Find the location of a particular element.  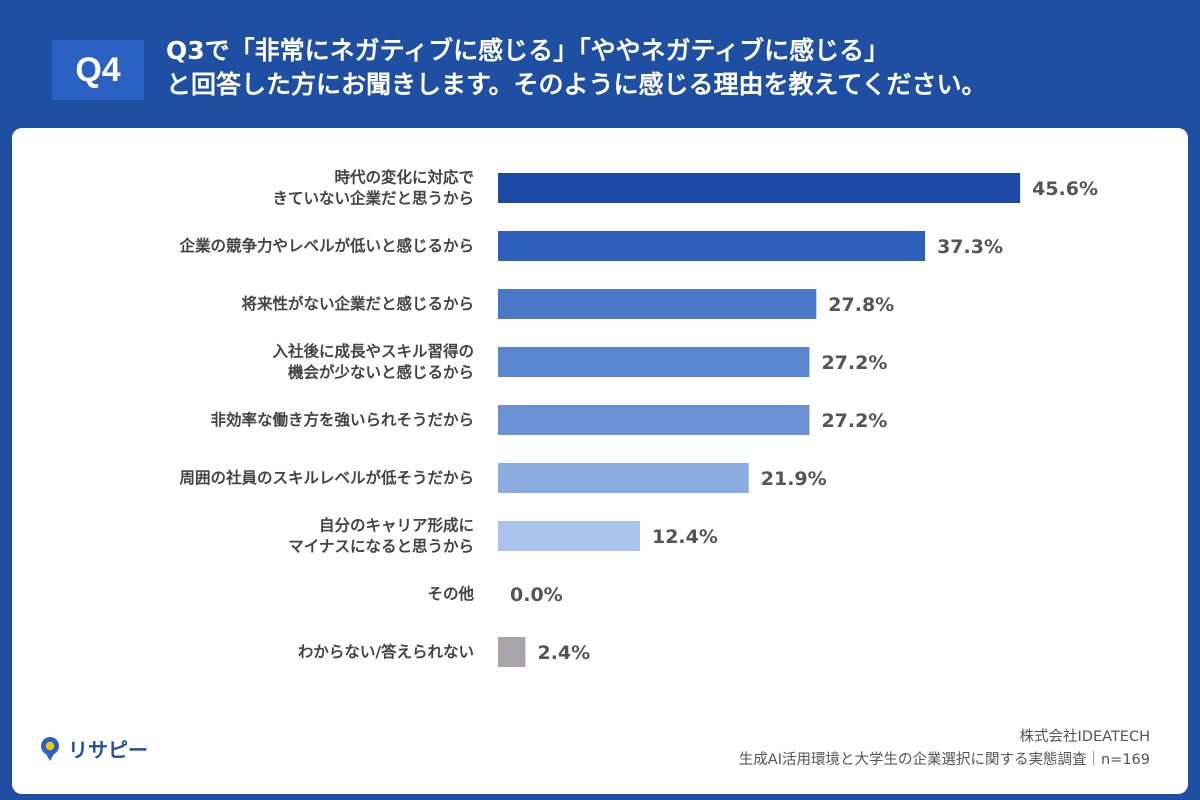

question-badge: Q4 is located at coordinates (98, 70).